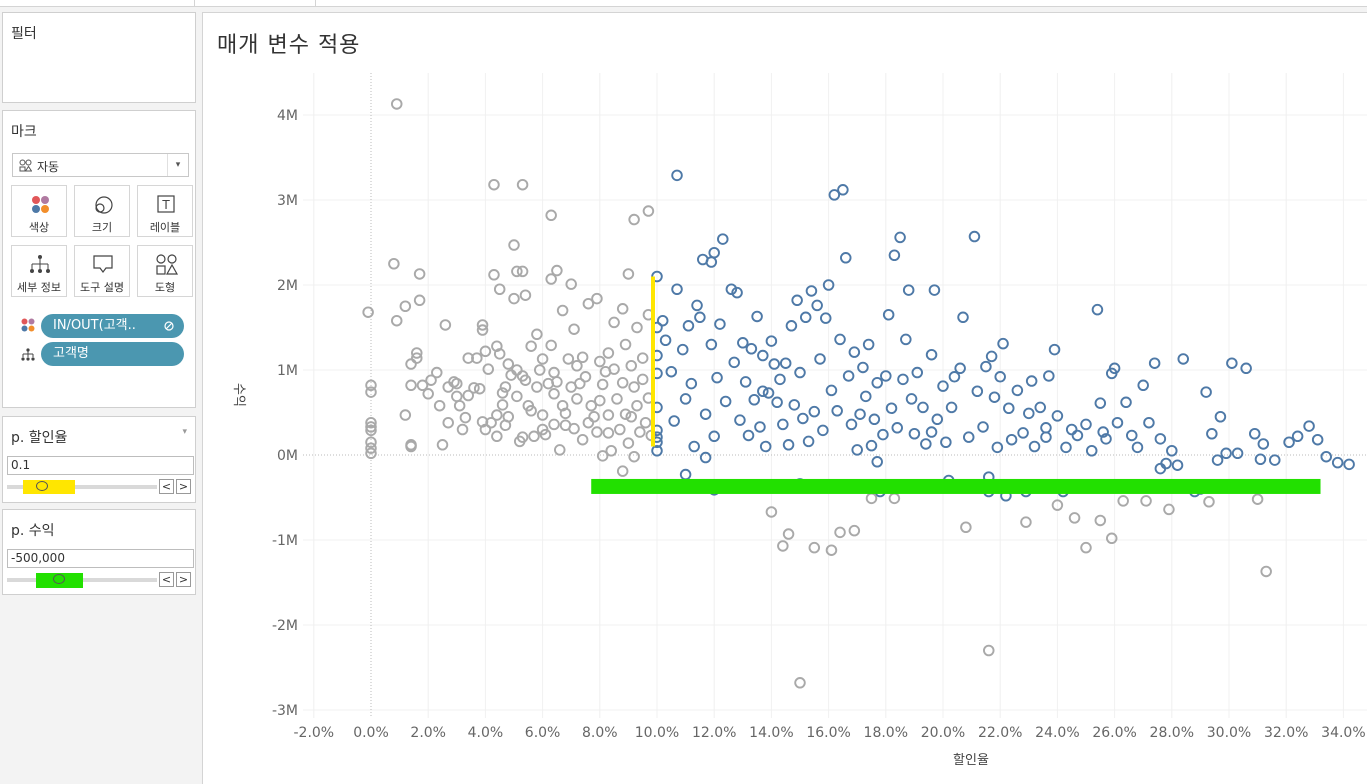 The image size is (1367, 784). What do you see at coordinates (102, 271) in the screenshot?
I see `tooltip-button: 도구 설명` at bounding box center [102, 271].